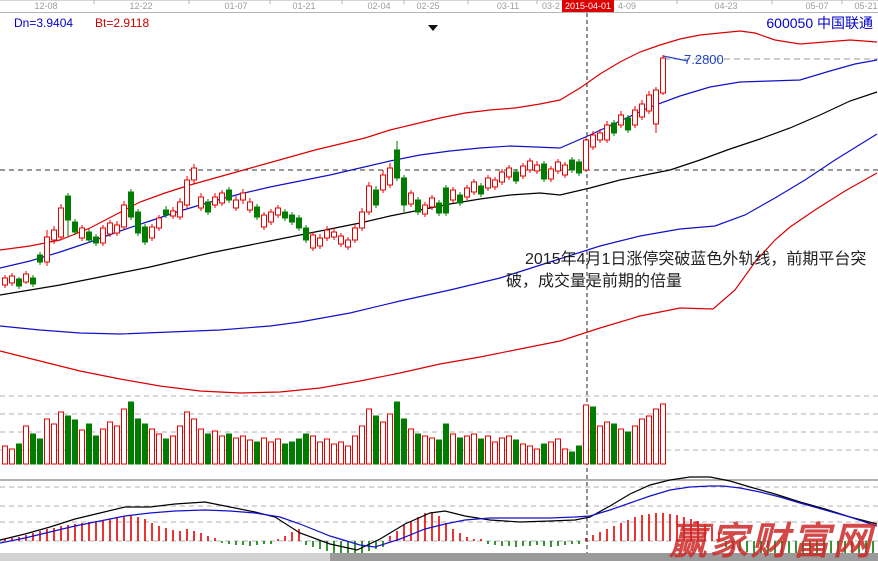 This screenshot has height=561, width=878. What do you see at coordinates (122, 23) in the screenshot?
I see `indicator-bt-value: Bt=2.9118` at bounding box center [122, 23].